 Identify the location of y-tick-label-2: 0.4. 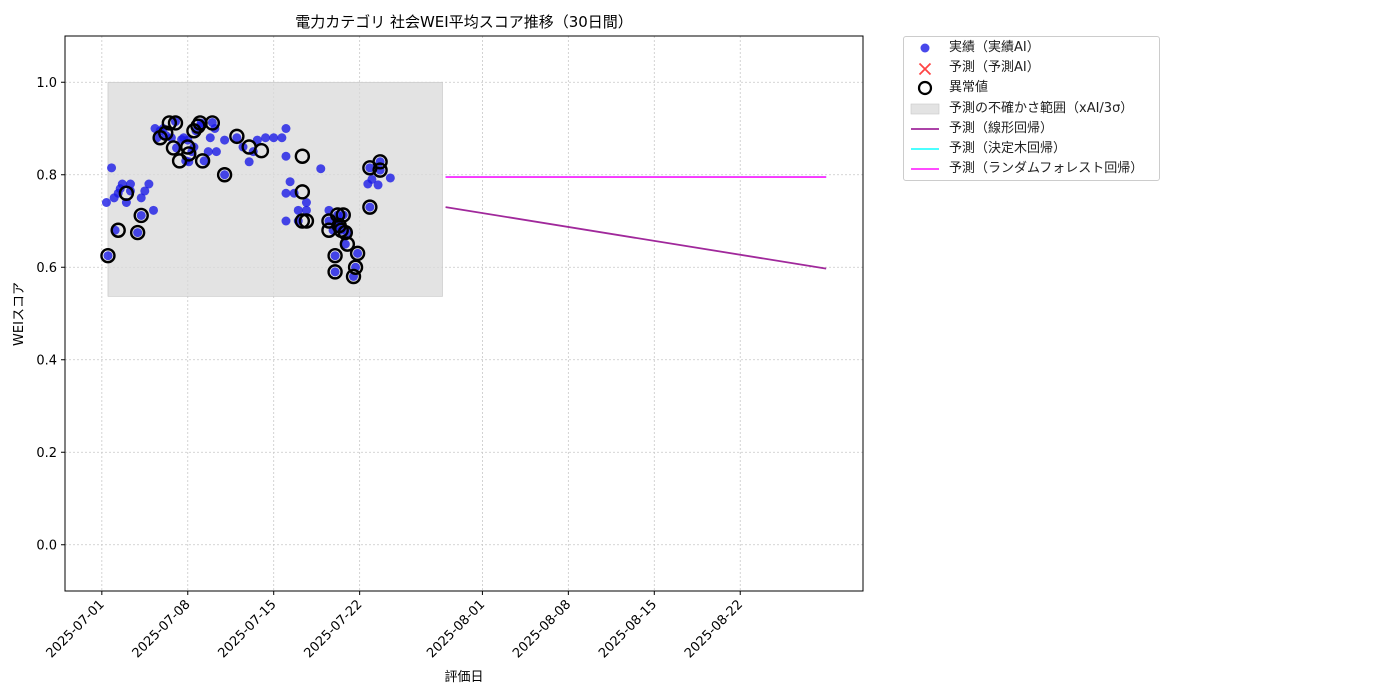
(46, 360).